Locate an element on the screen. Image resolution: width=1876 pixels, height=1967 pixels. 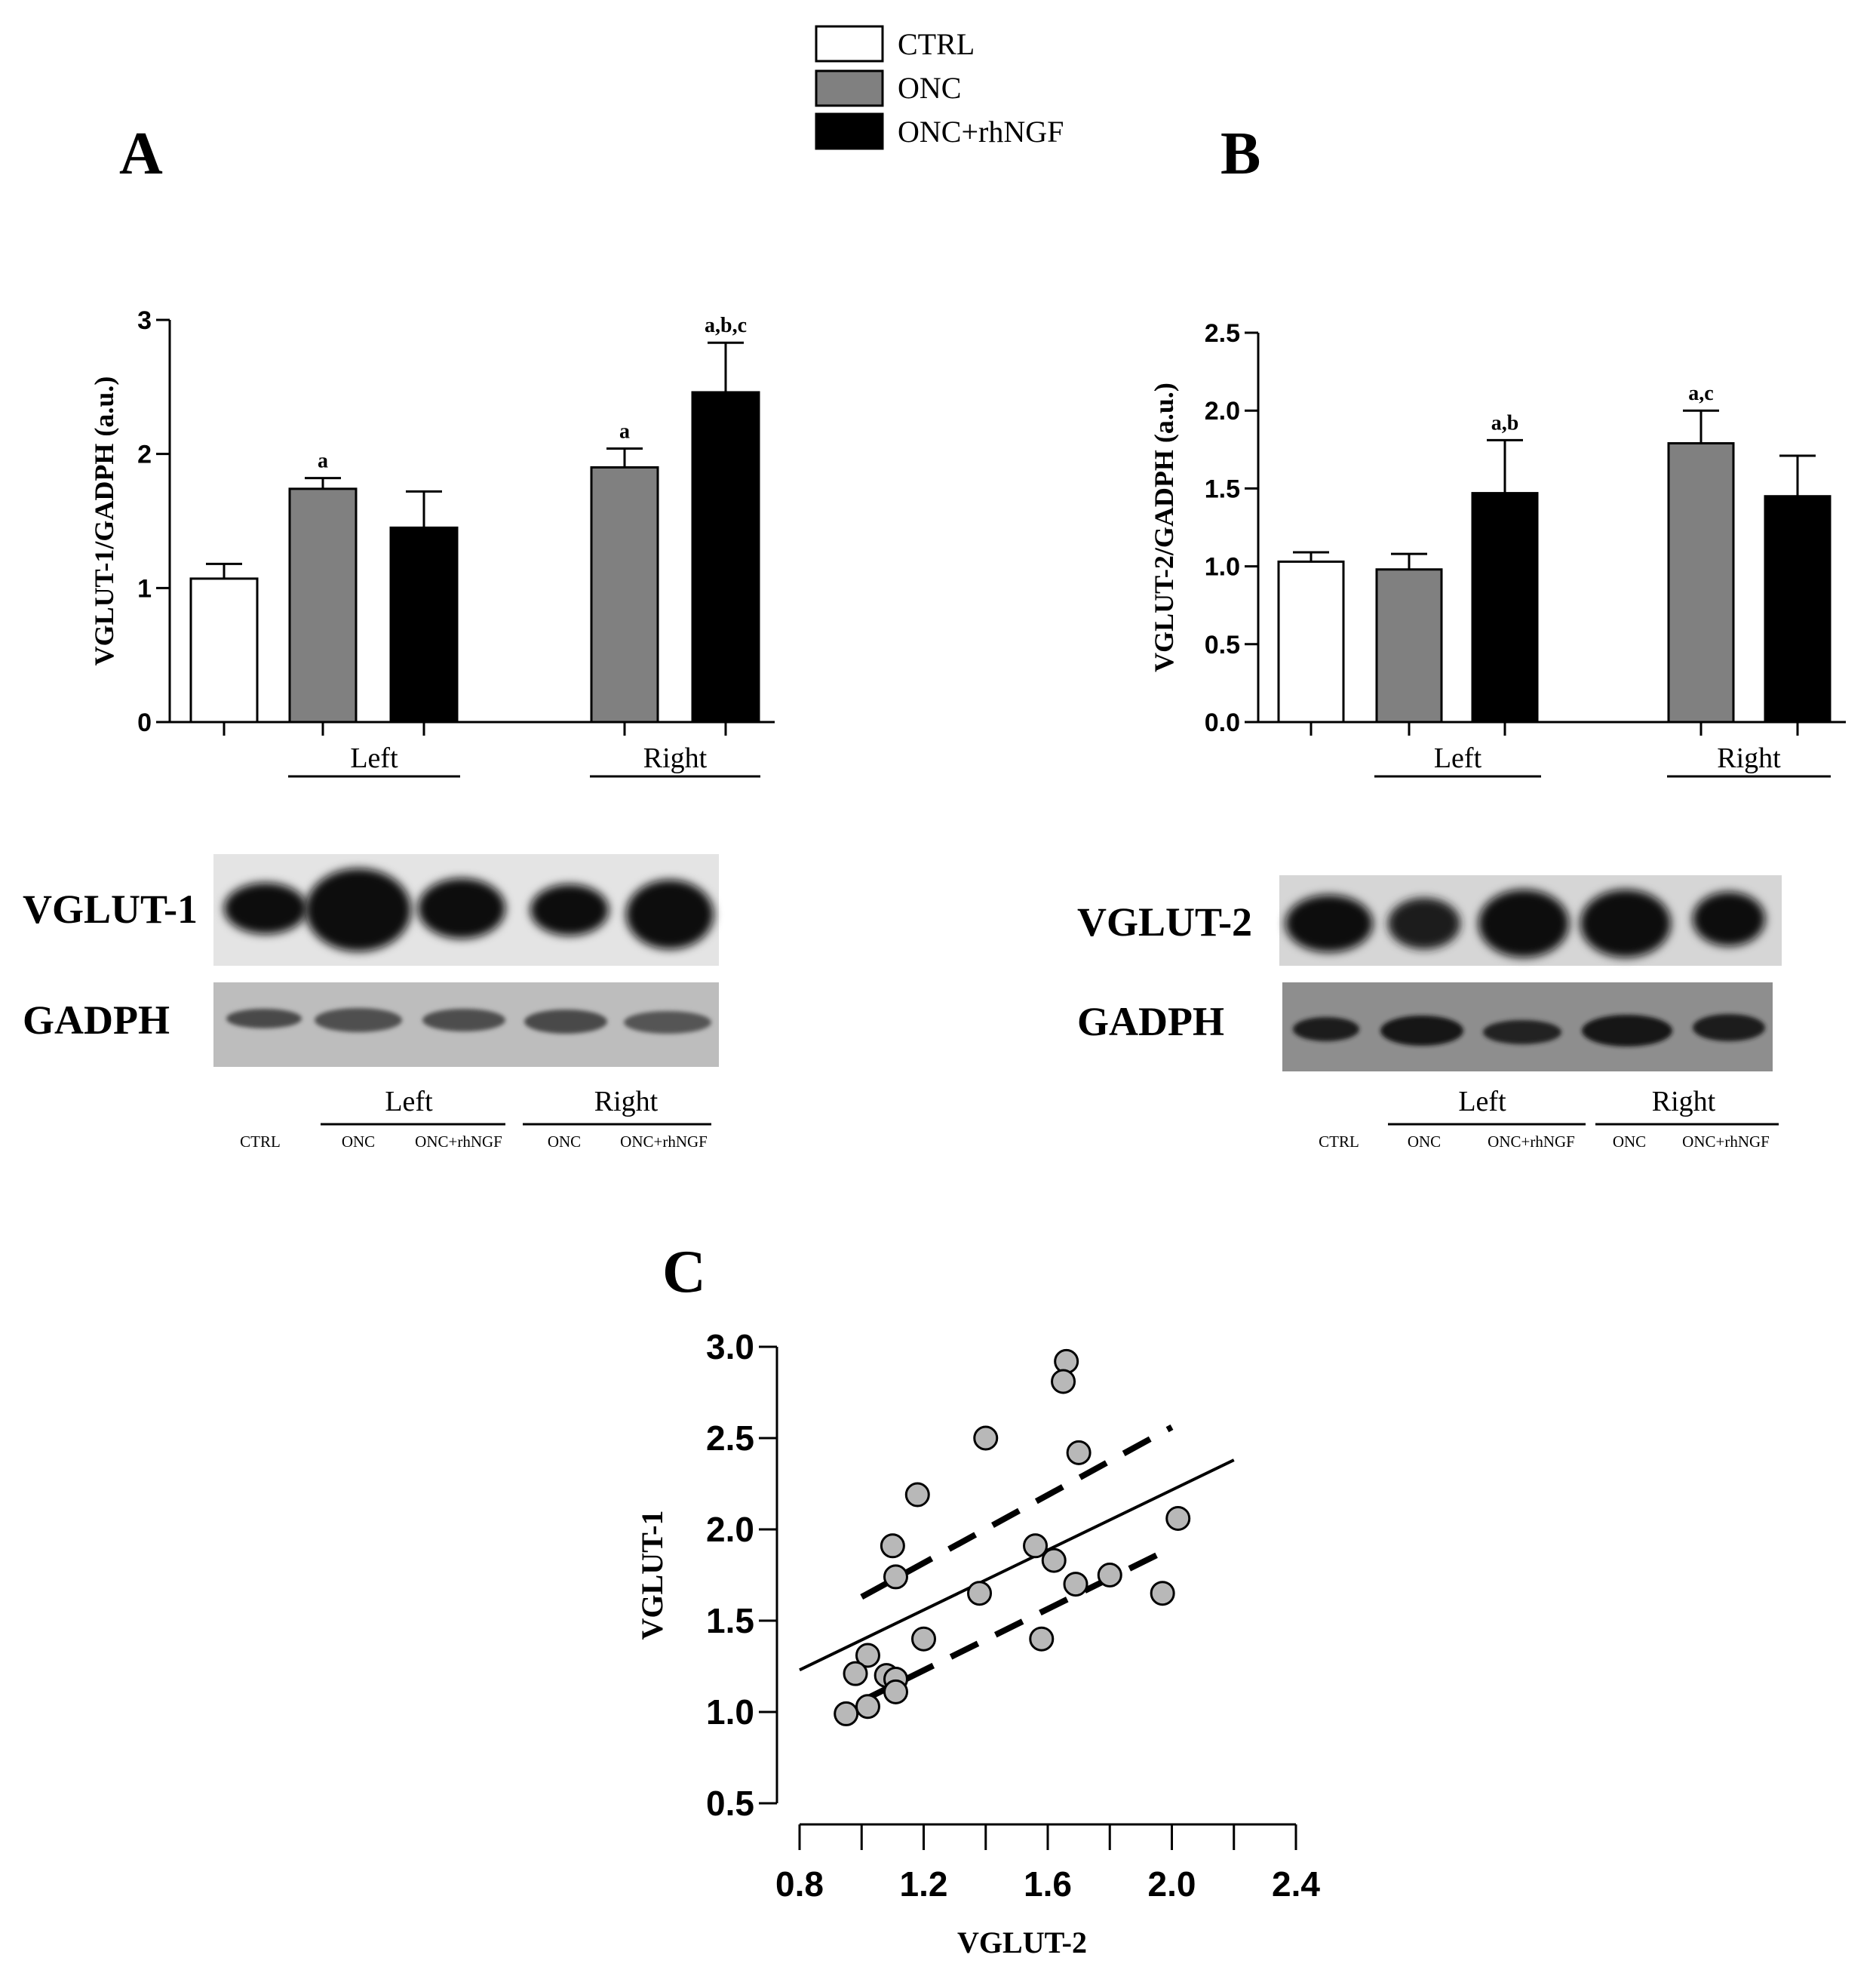
confidence-band-lower is located at coordinates (1017, 1624).